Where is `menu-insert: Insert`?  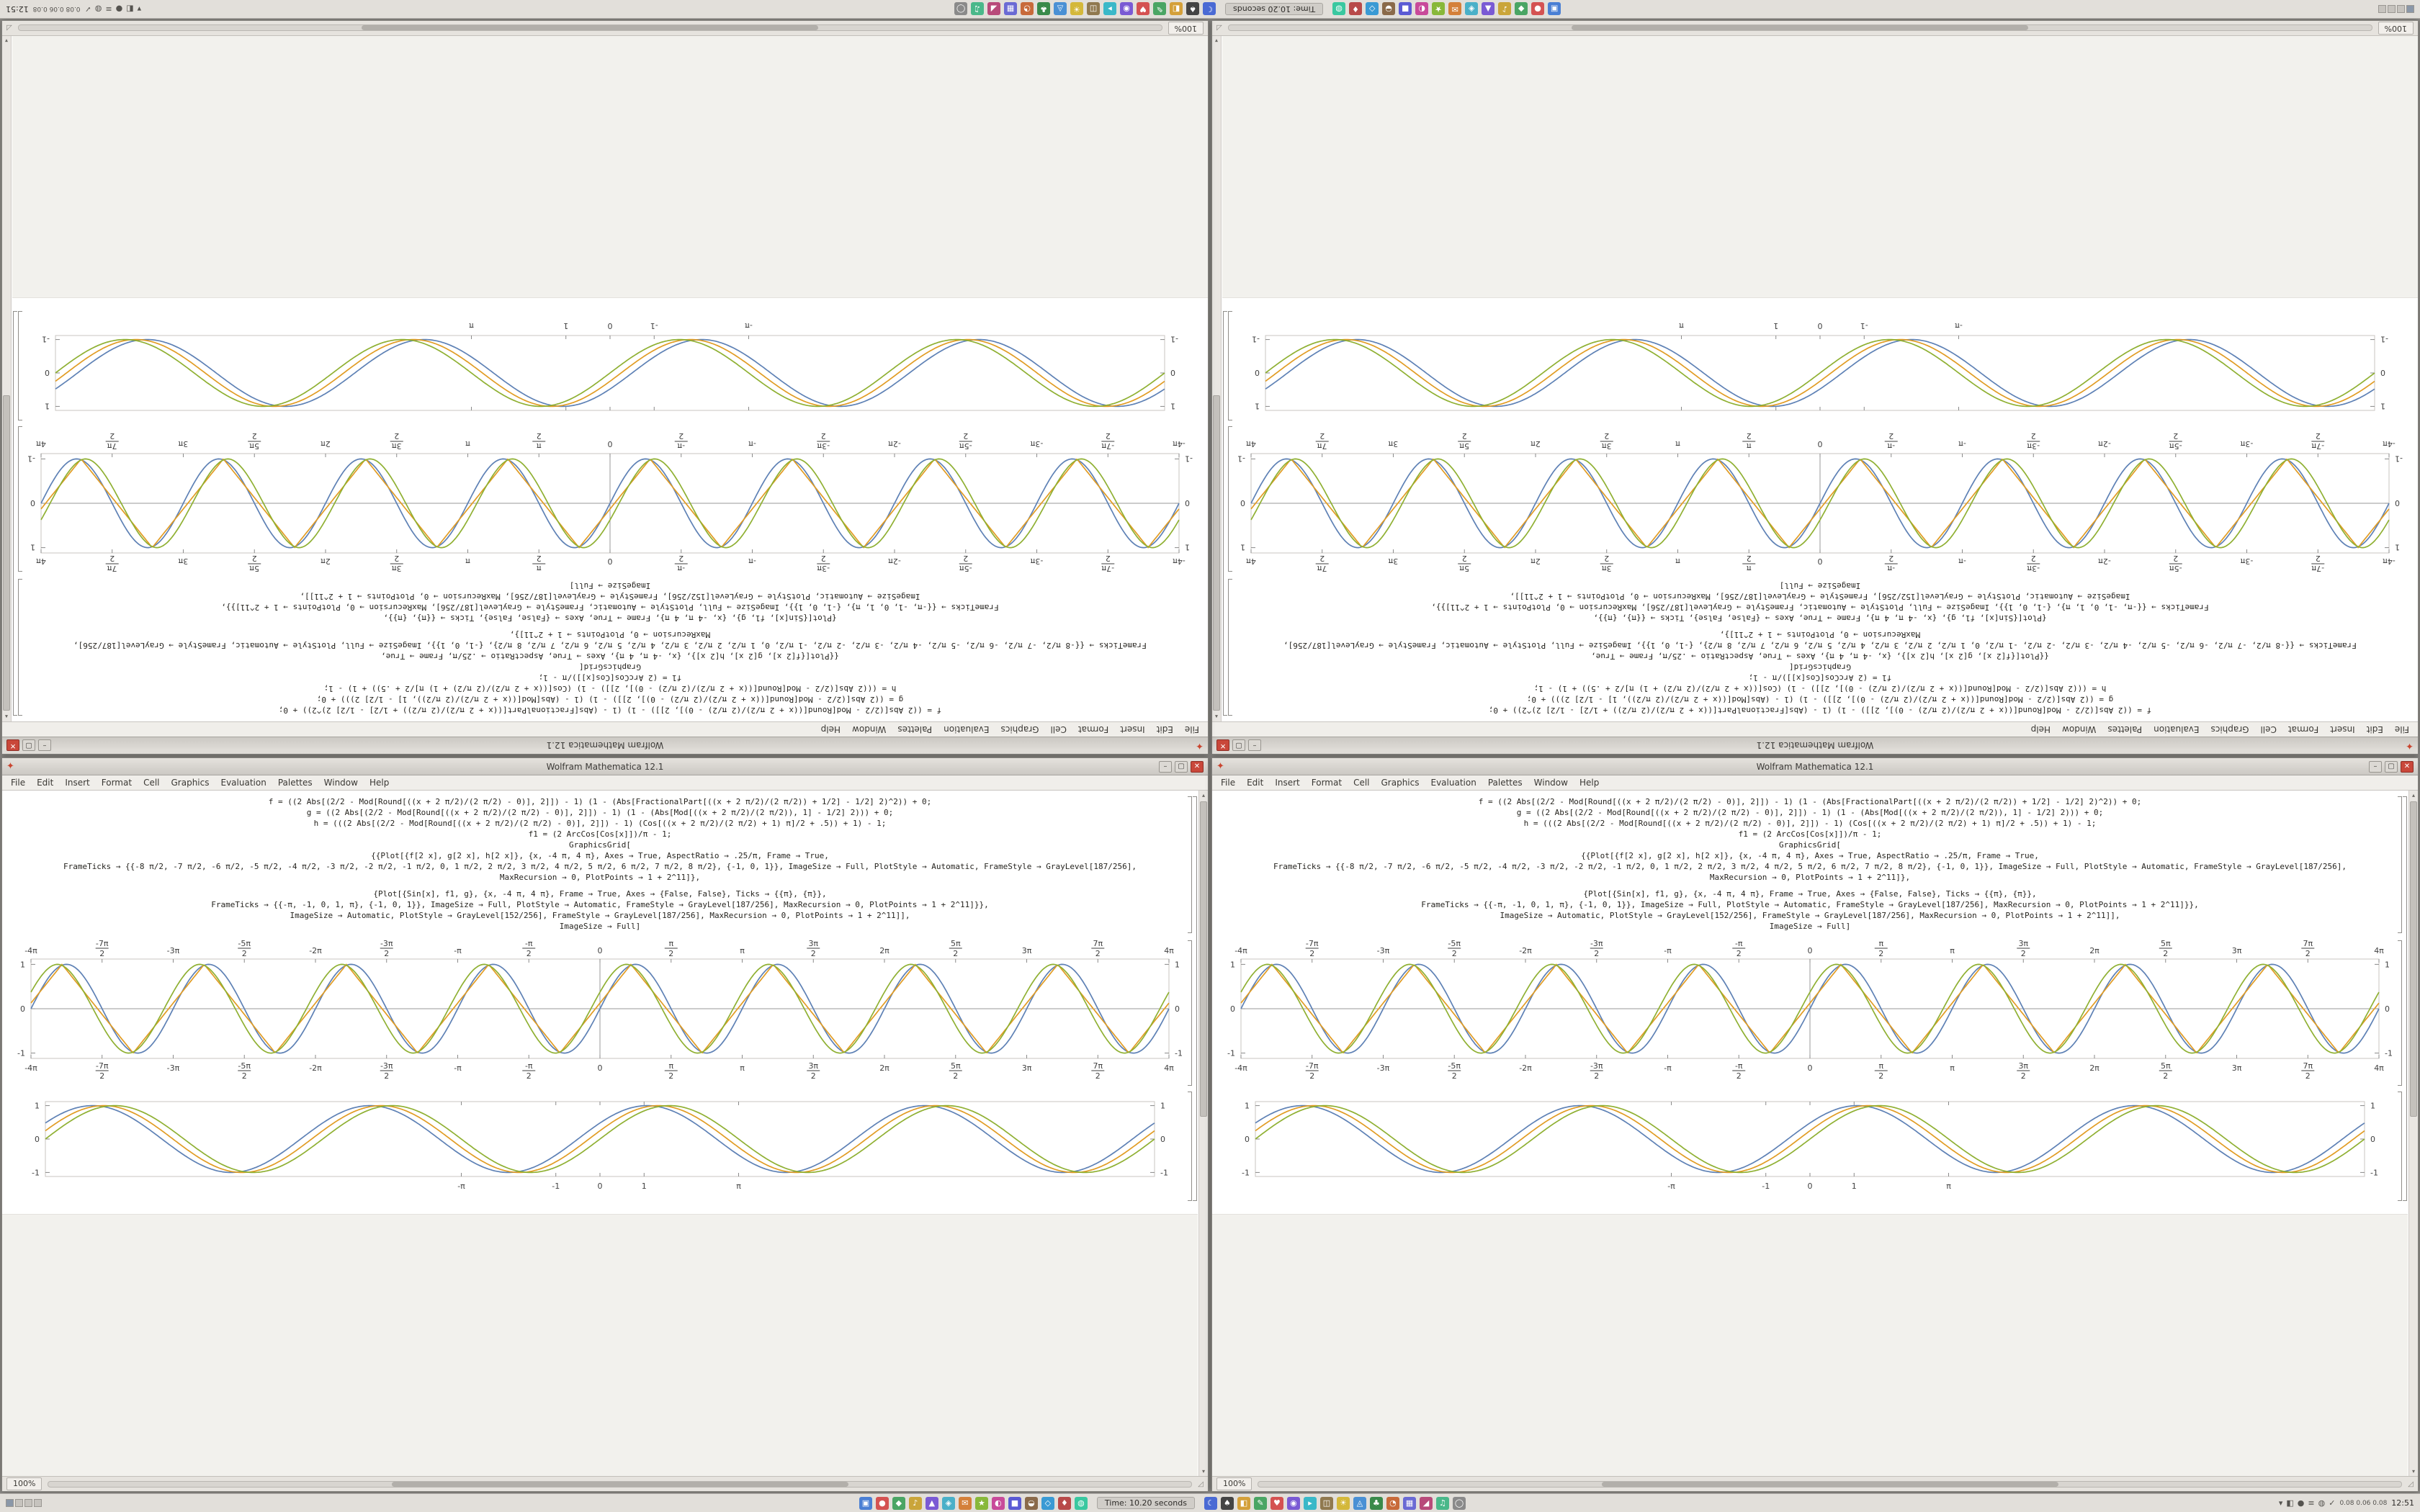
menu-insert: Insert is located at coordinates (77, 783).